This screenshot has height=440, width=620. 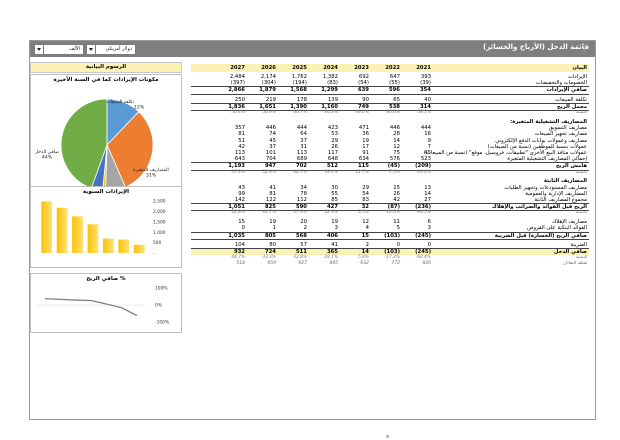 What do you see at coordinates (425, 90) in the screenshot?
I see `cell-value: 354` at bounding box center [425, 90].